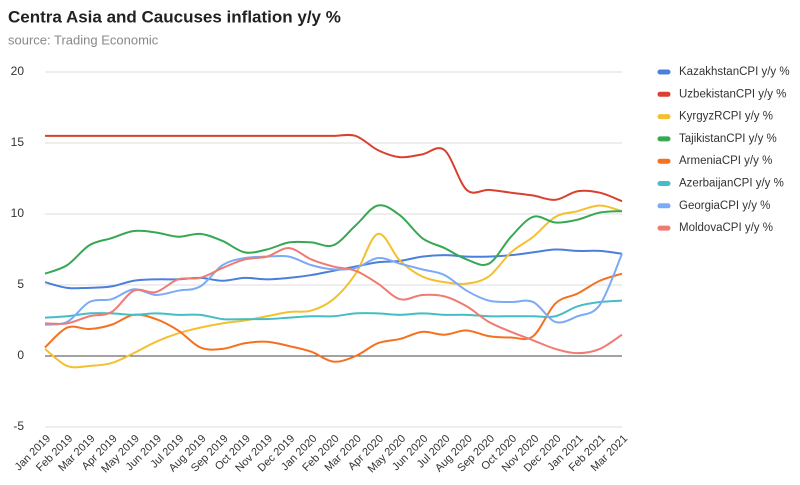  Describe the element at coordinates (732, 94) in the screenshot. I see `legend-label: UzbekistanCPI y/y %` at that location.